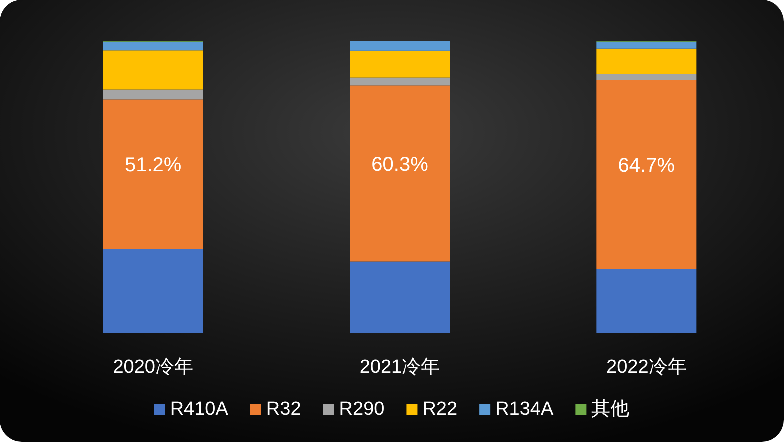 The width and height of the screenshot is (784, 442). Describe the element at coordinates (284, 409) in the screenshot. I see `legend-label: R32` at that location.